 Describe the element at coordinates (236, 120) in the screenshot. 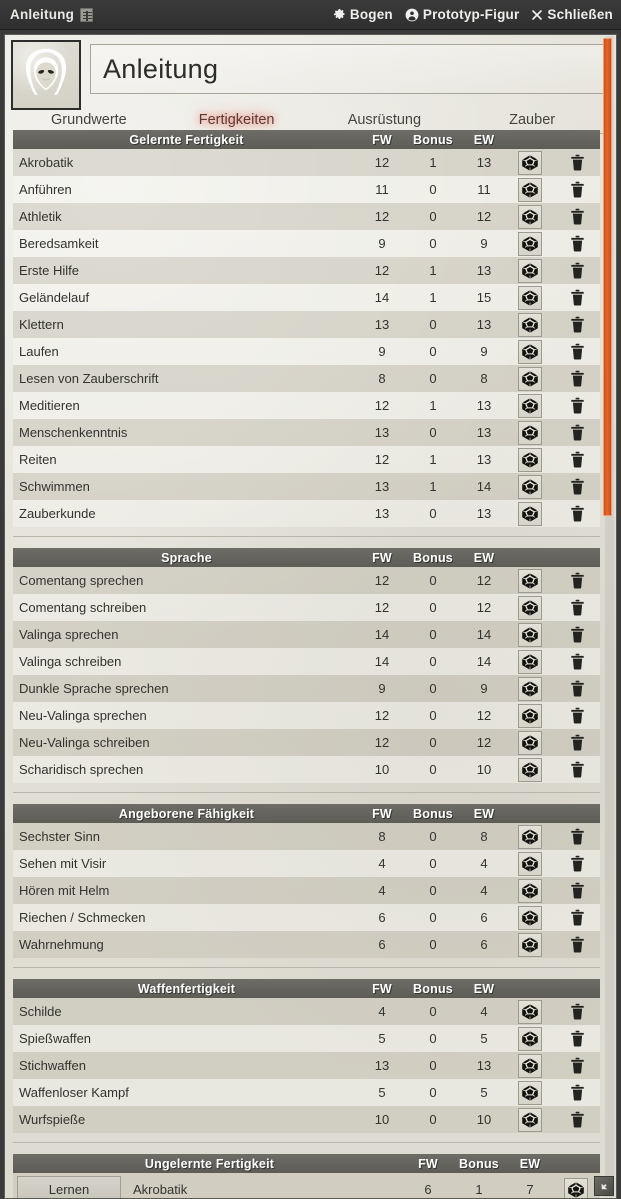

I see `tab-fertigkeiten: Fertigkeiten` at that location.